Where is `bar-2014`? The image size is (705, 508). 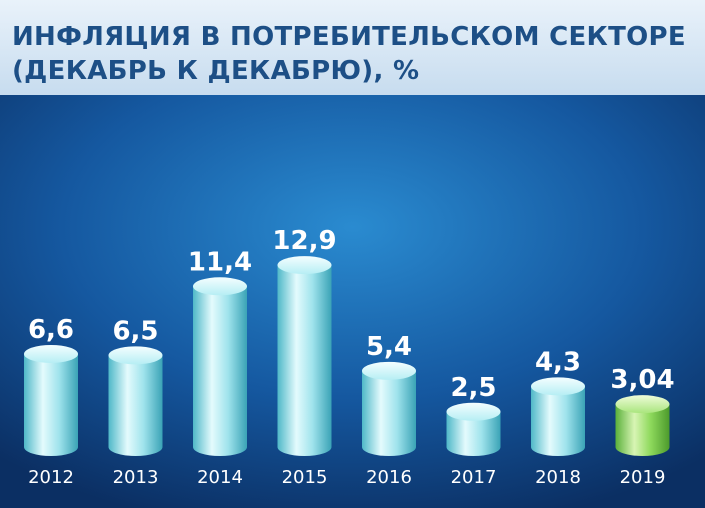
bar-2014 is located at coordinates (220, 366).